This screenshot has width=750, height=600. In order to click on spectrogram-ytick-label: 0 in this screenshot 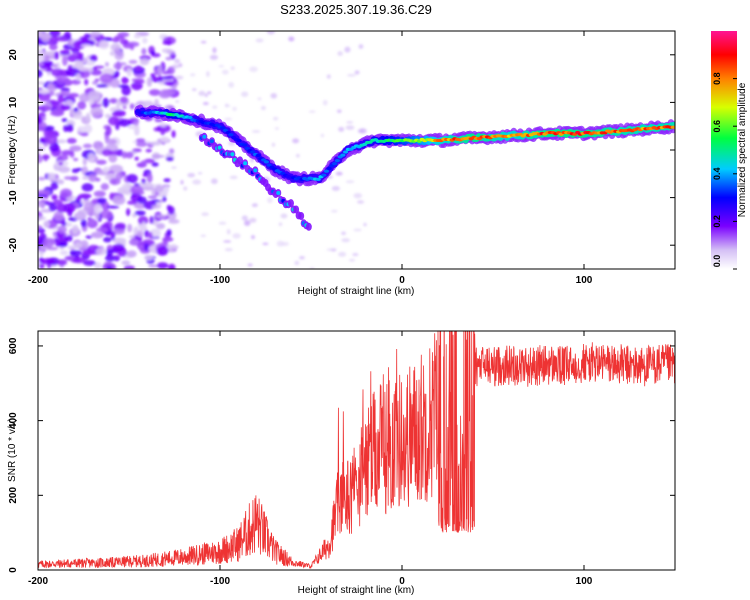, I will do `click(13, 150)`.